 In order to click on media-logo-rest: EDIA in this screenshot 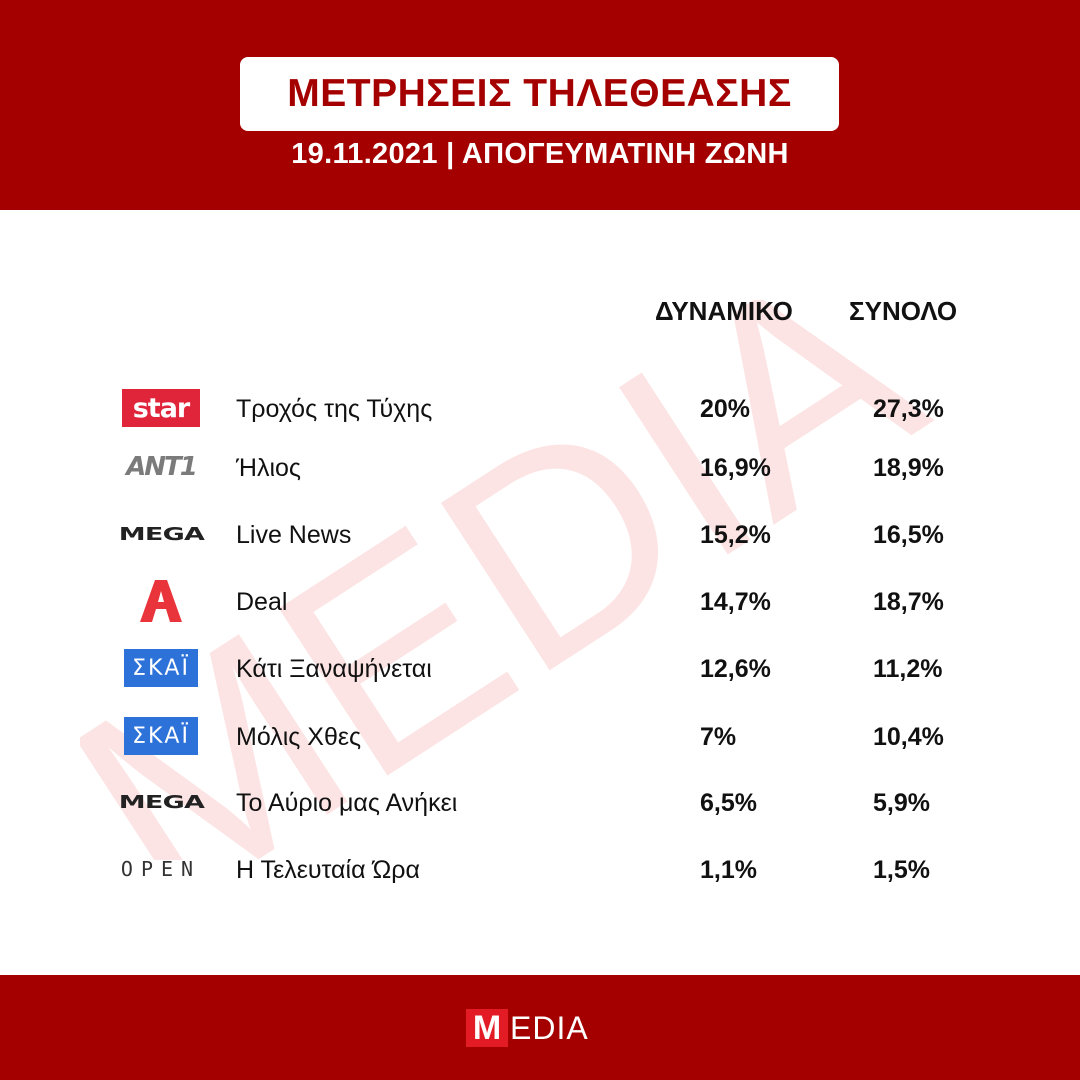, I will do `click(549, 1027)`.